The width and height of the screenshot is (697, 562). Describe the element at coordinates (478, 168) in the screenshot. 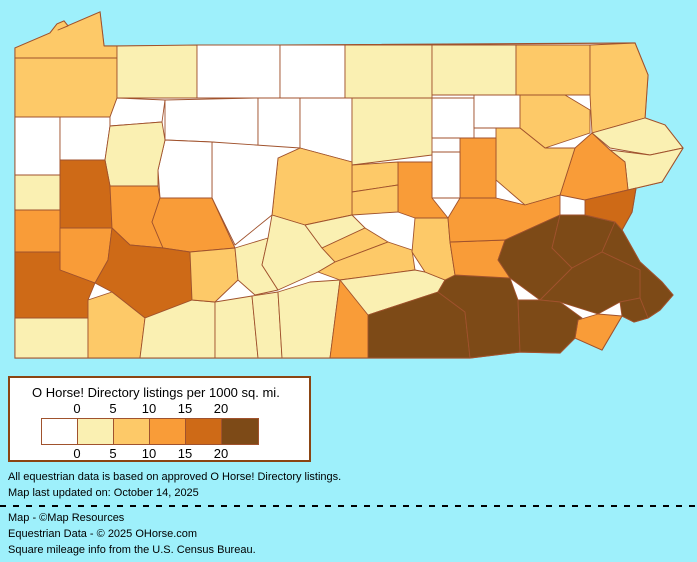

I see `county-columbia` at that location.